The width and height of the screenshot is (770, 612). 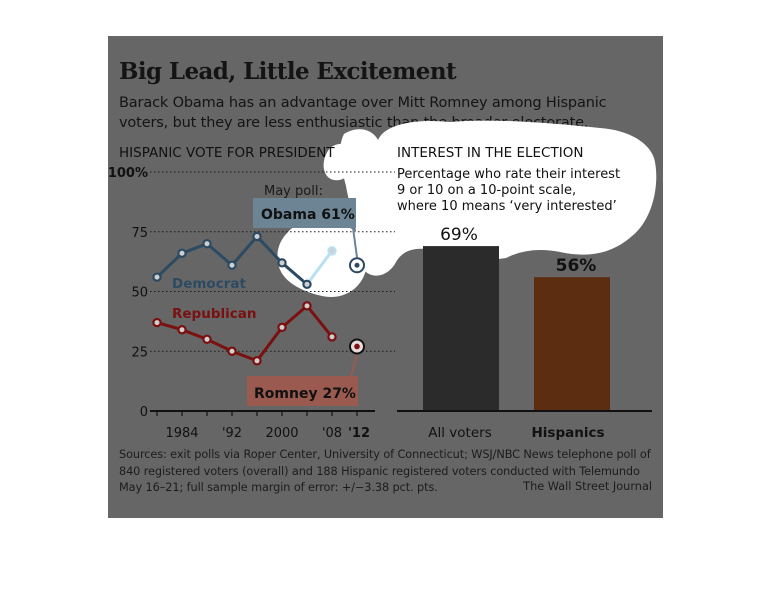 What do you see at coordinates (357, 302) in the screenshot?
I see `may-poll-markers` at bounding box center [357, 302].